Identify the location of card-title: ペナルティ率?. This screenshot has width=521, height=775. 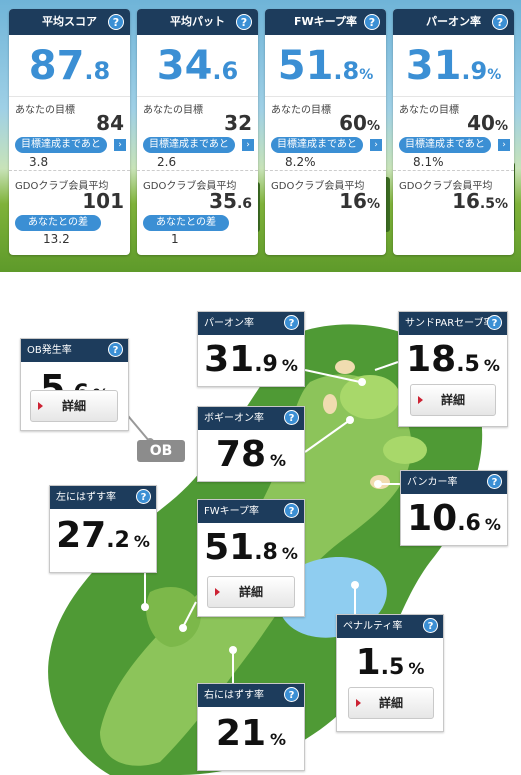
(390, 626).